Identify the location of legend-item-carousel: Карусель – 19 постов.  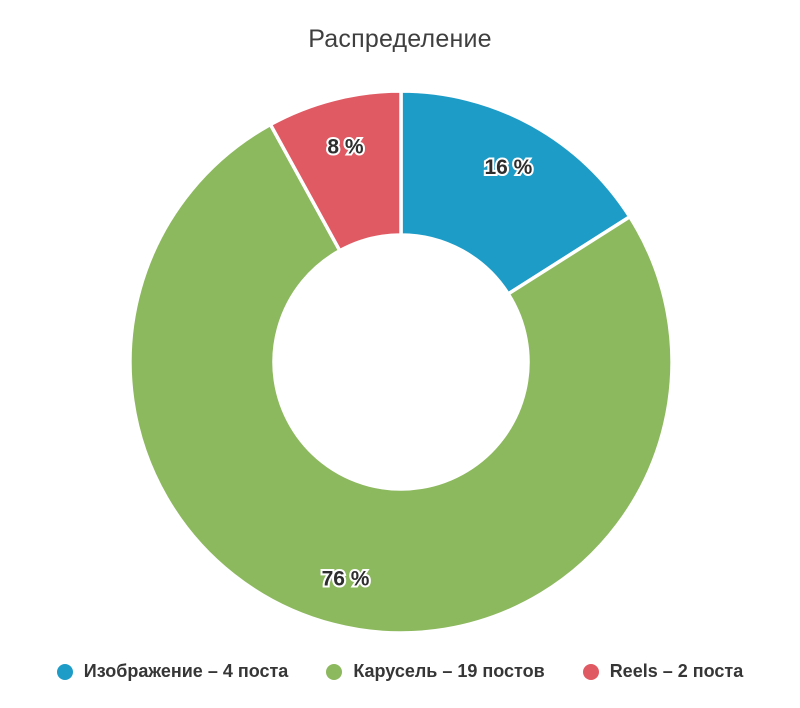
(435, 671).